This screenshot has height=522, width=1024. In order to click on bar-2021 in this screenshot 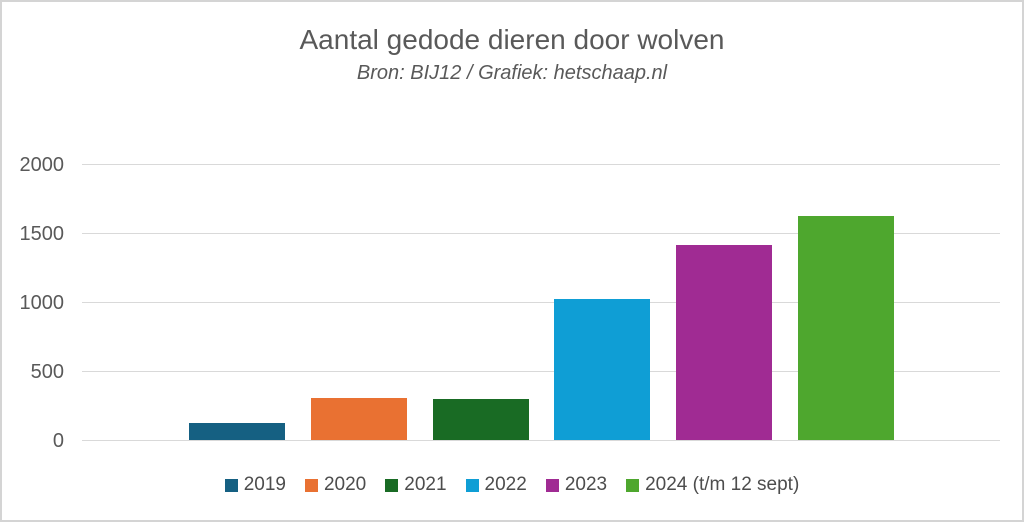, I will do `click(481, 419)`.